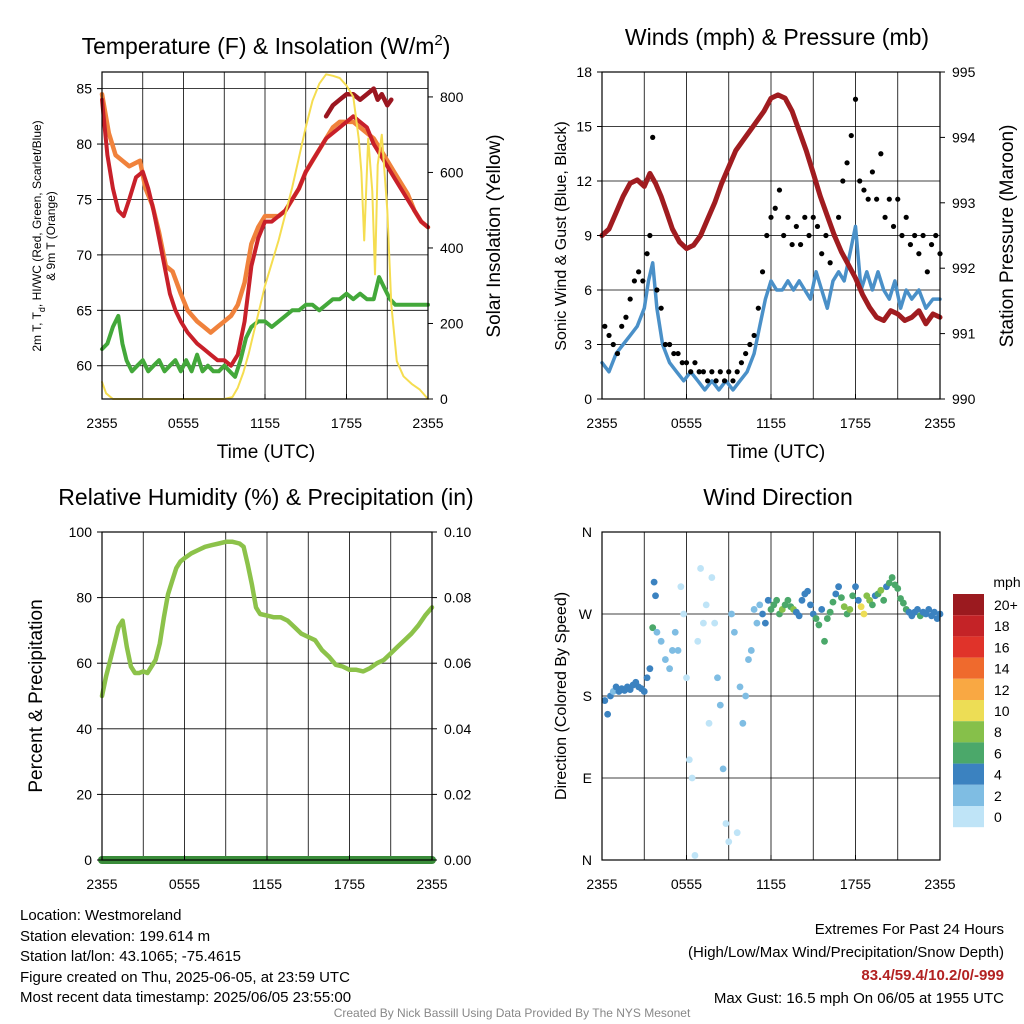 Image resolution: width=1024 pixels, height=1024 pixels. I want to click on chart-panel-4: 2355 0555 1155 1755 2355 N E S W N, so click(767, 708).